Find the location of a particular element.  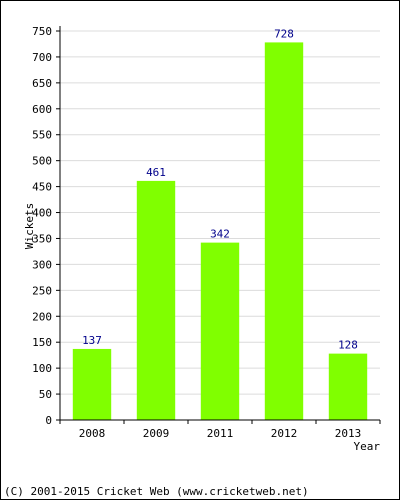

data-label: 342 is located at coordinates (220, 234).